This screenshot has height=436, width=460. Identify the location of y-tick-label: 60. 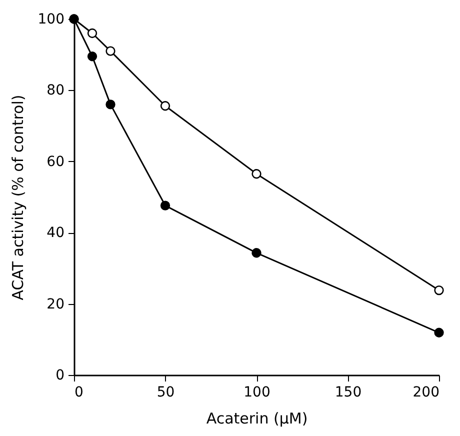
(55, 162).